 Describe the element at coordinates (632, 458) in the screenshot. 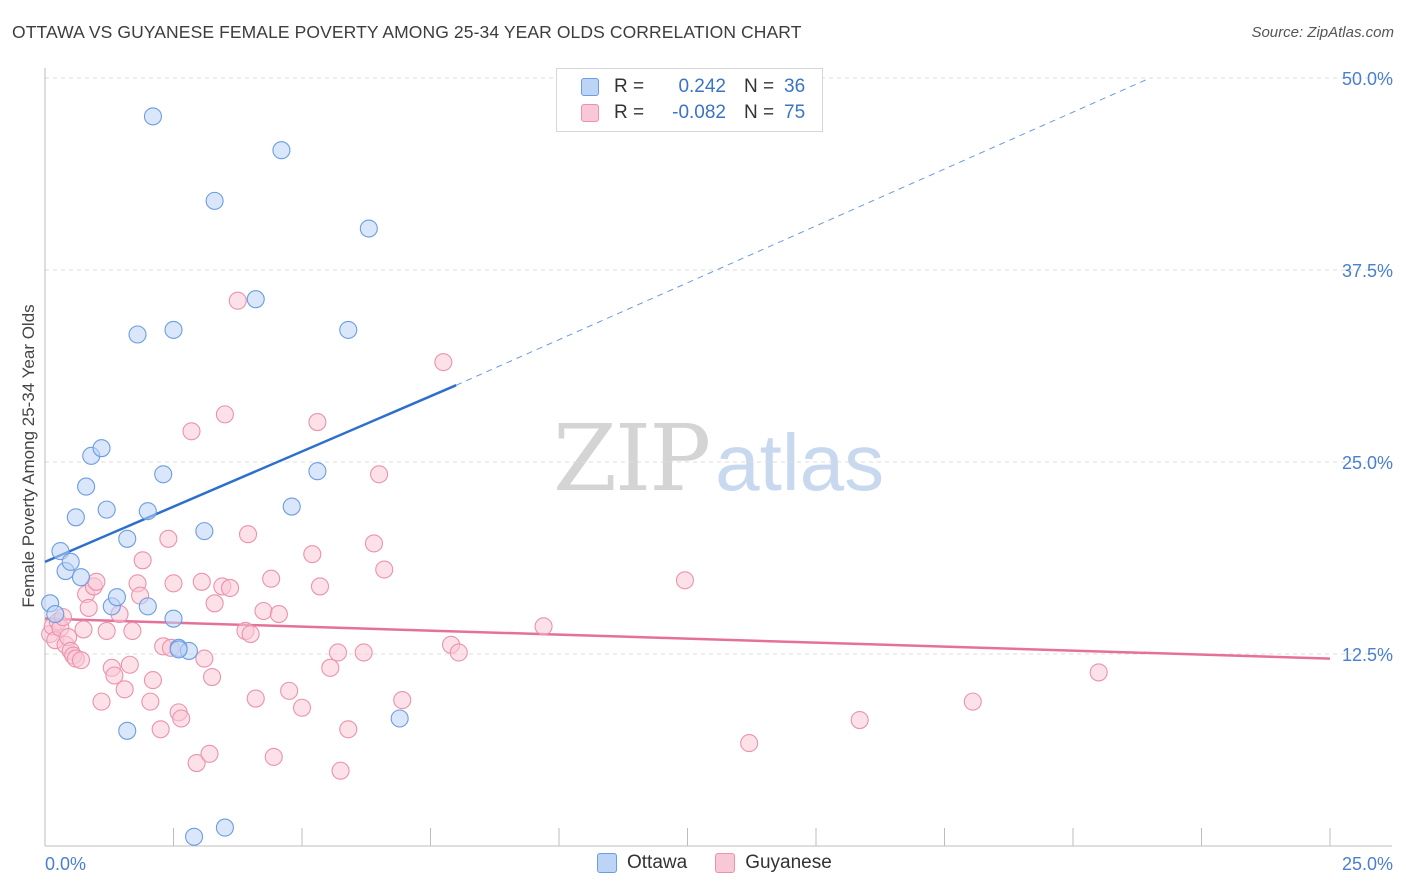

I see `watermark-zip: ZIP` at that location.